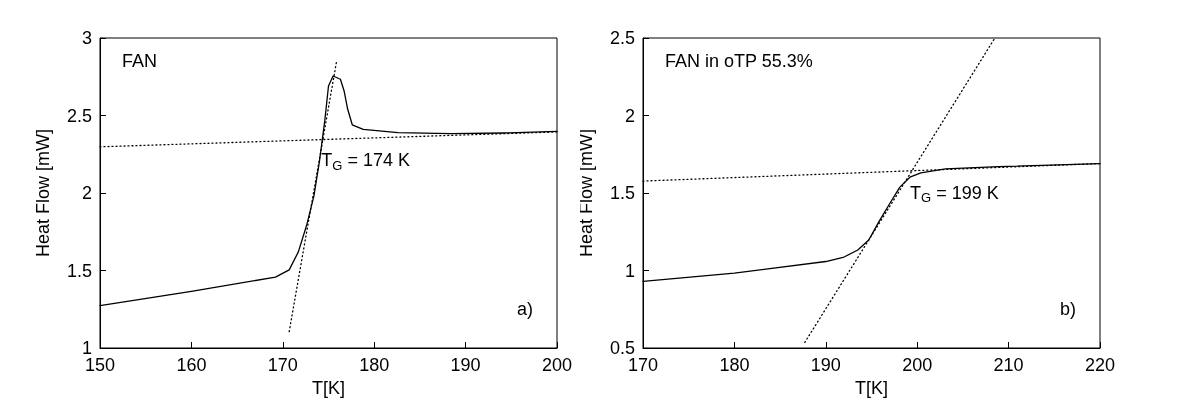 The width and height of the screenshot is (1192, 405). Describe the element at coordinates (739, 61) in the screenshot. I see `annotation: FAN in oTP 55.3%` at that location.